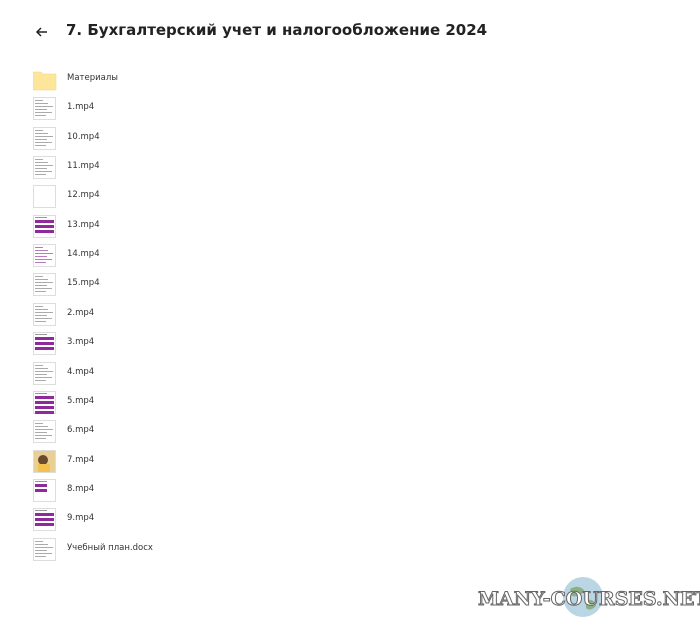 Image resolution: width=700 pixels, height=633 pixels. Describe the element at coordinates (353, 197) in the screenshot. I see `file-row: 12.mp4` at that location.